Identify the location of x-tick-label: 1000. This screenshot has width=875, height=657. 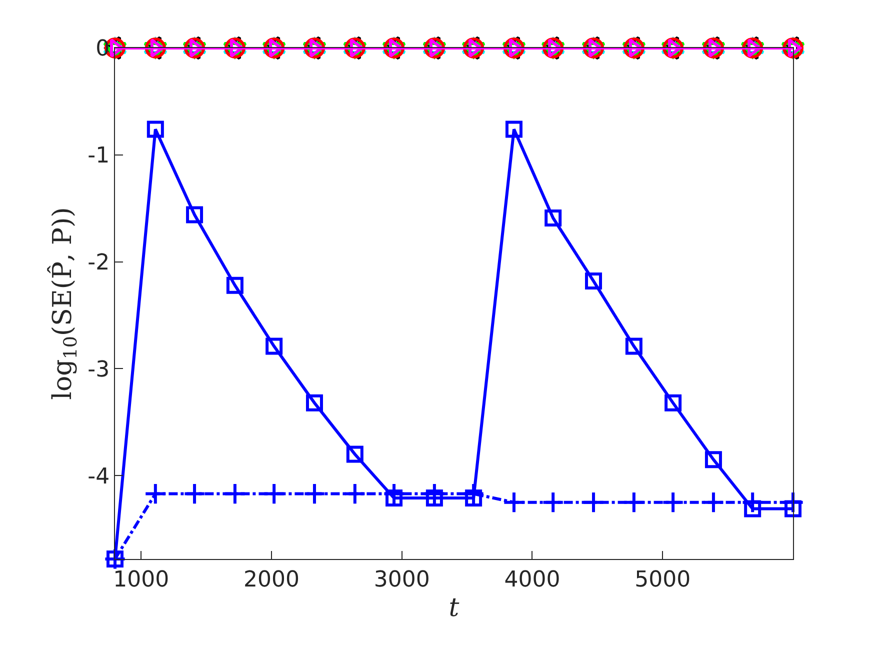
(141, 579).